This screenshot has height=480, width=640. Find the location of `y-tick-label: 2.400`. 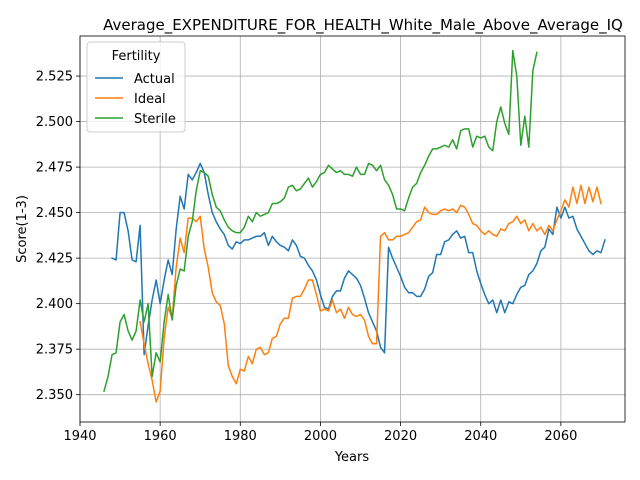

y-tick-label: 2.400 is located at coordinates (54, 304).